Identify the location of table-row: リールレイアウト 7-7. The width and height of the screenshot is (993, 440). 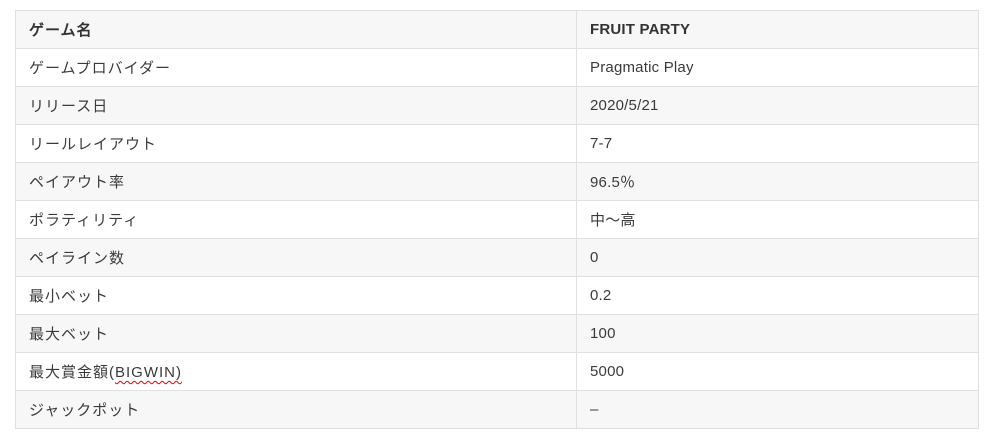
(497, 143).